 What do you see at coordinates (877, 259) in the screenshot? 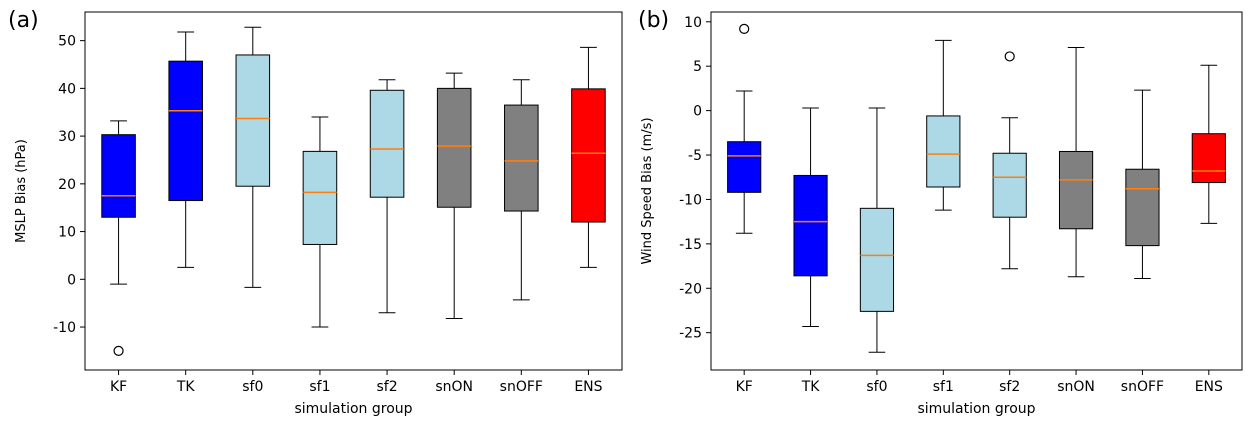
I see `panel-b-iqr-box-sf0` at bounding box center [877, 259].